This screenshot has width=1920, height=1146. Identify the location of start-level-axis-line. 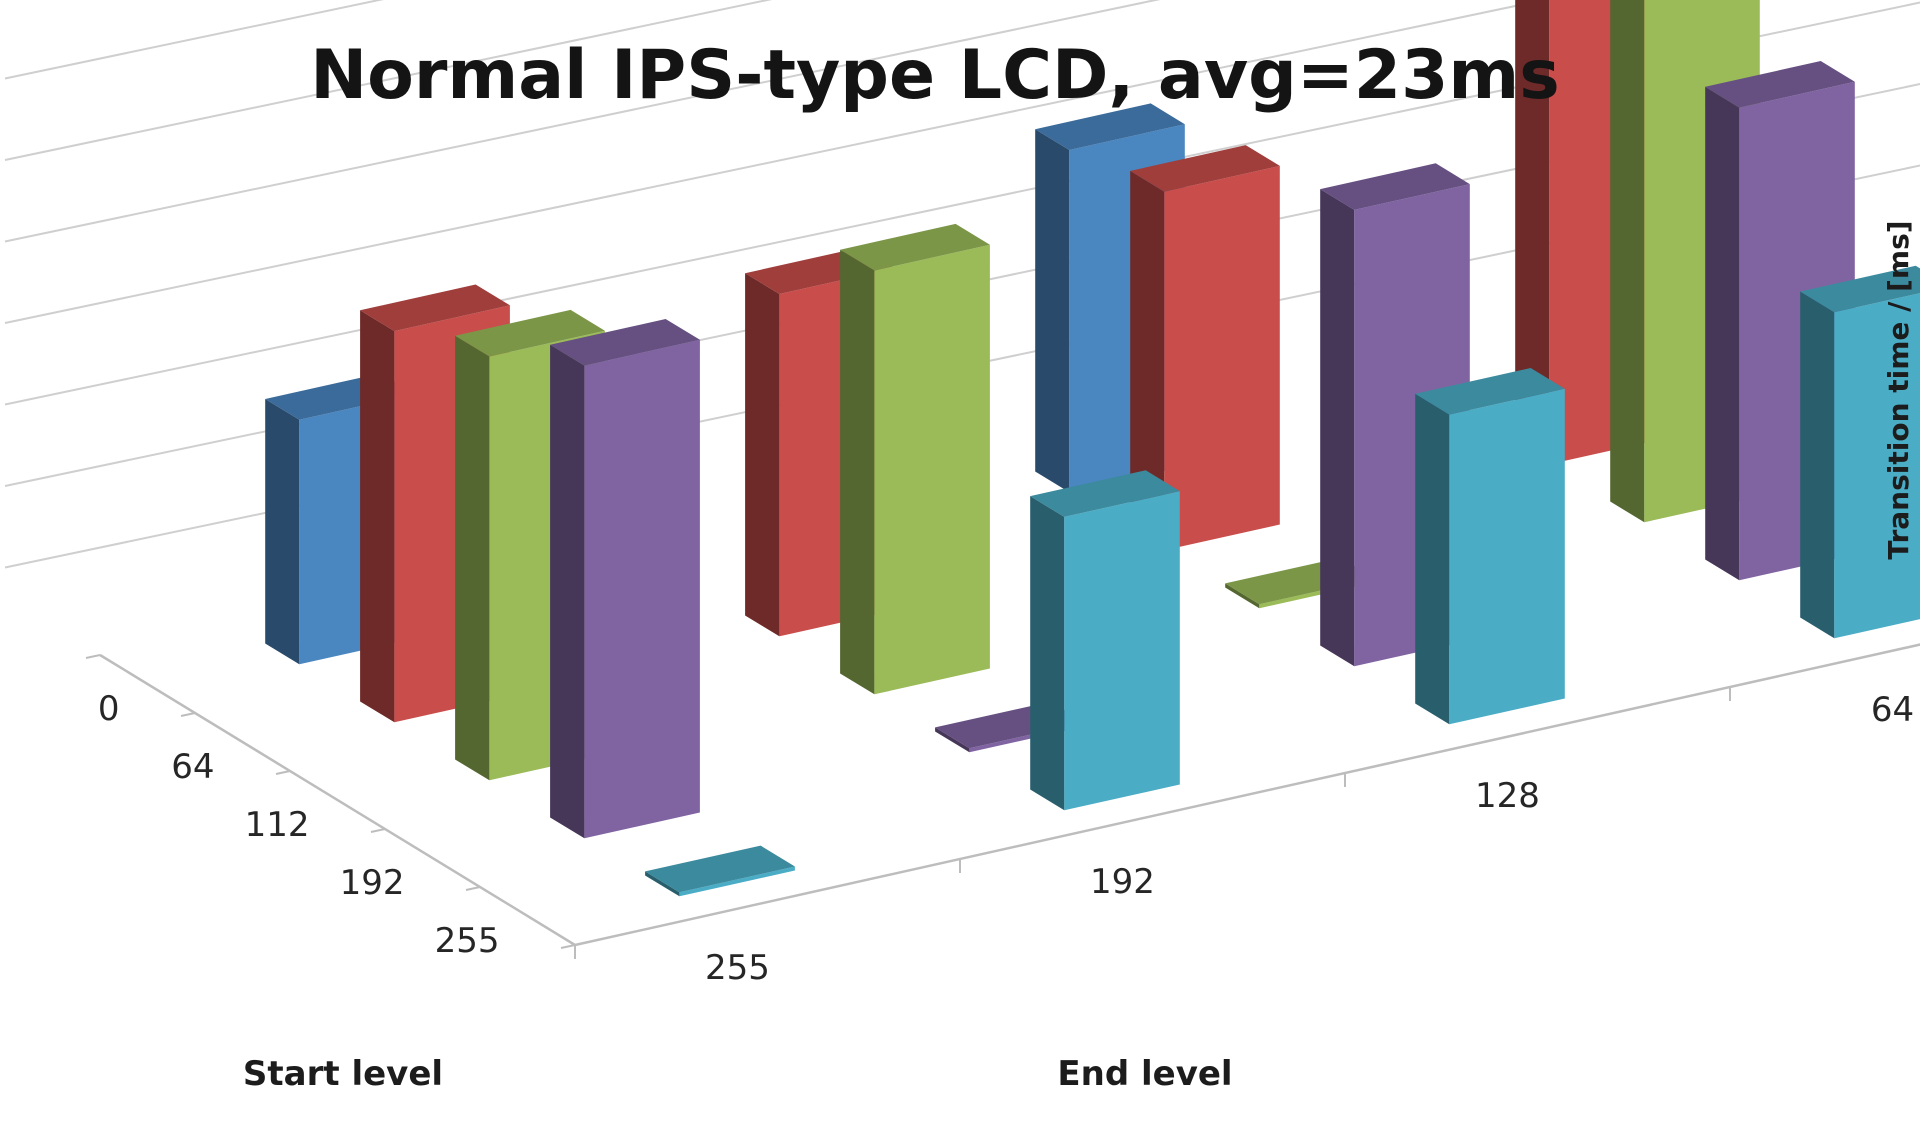
(337, 800).